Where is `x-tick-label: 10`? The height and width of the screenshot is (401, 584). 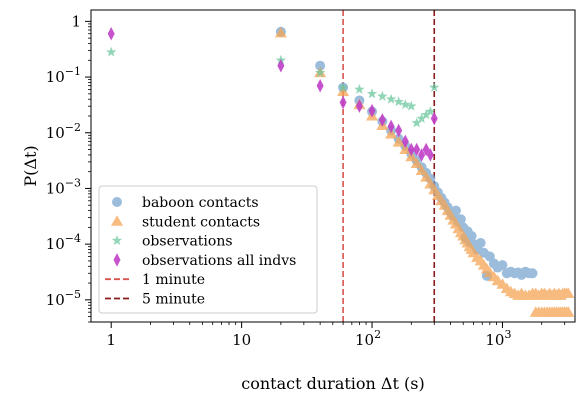
x-tick-label: 10 is located at coordinates (241, 340).